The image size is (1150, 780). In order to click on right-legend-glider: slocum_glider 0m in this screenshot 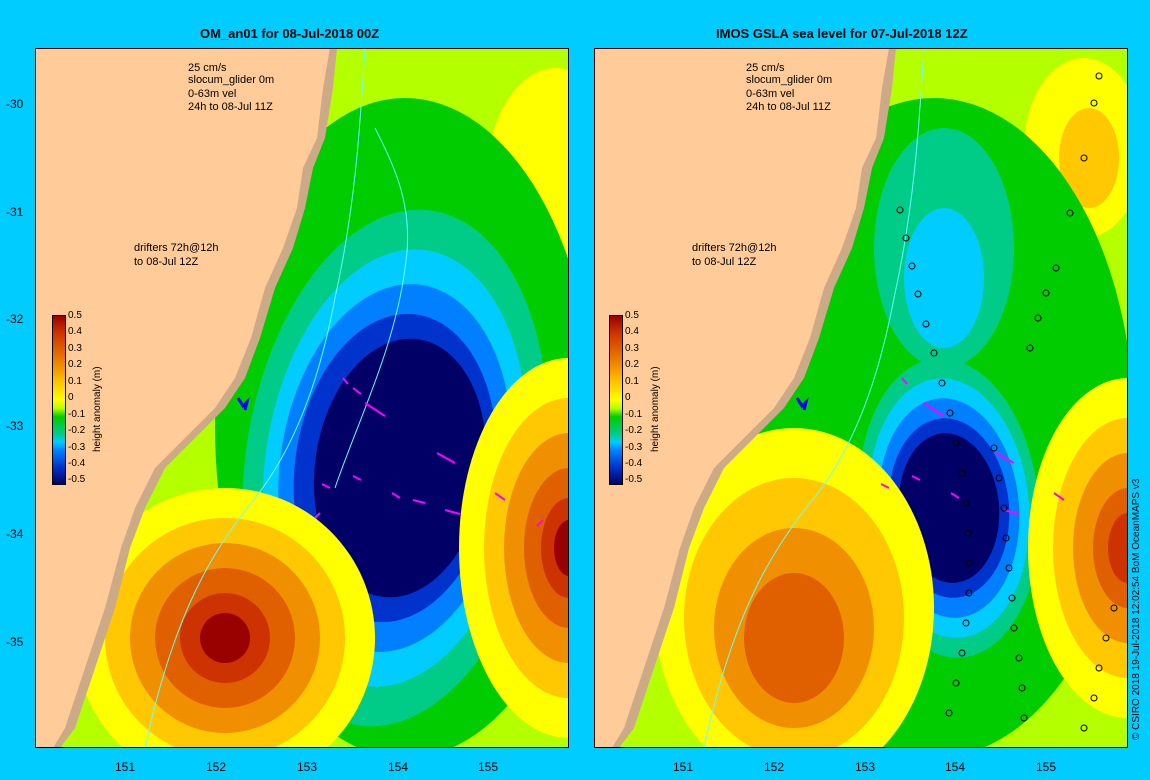, I will do `click(789, 80)`.